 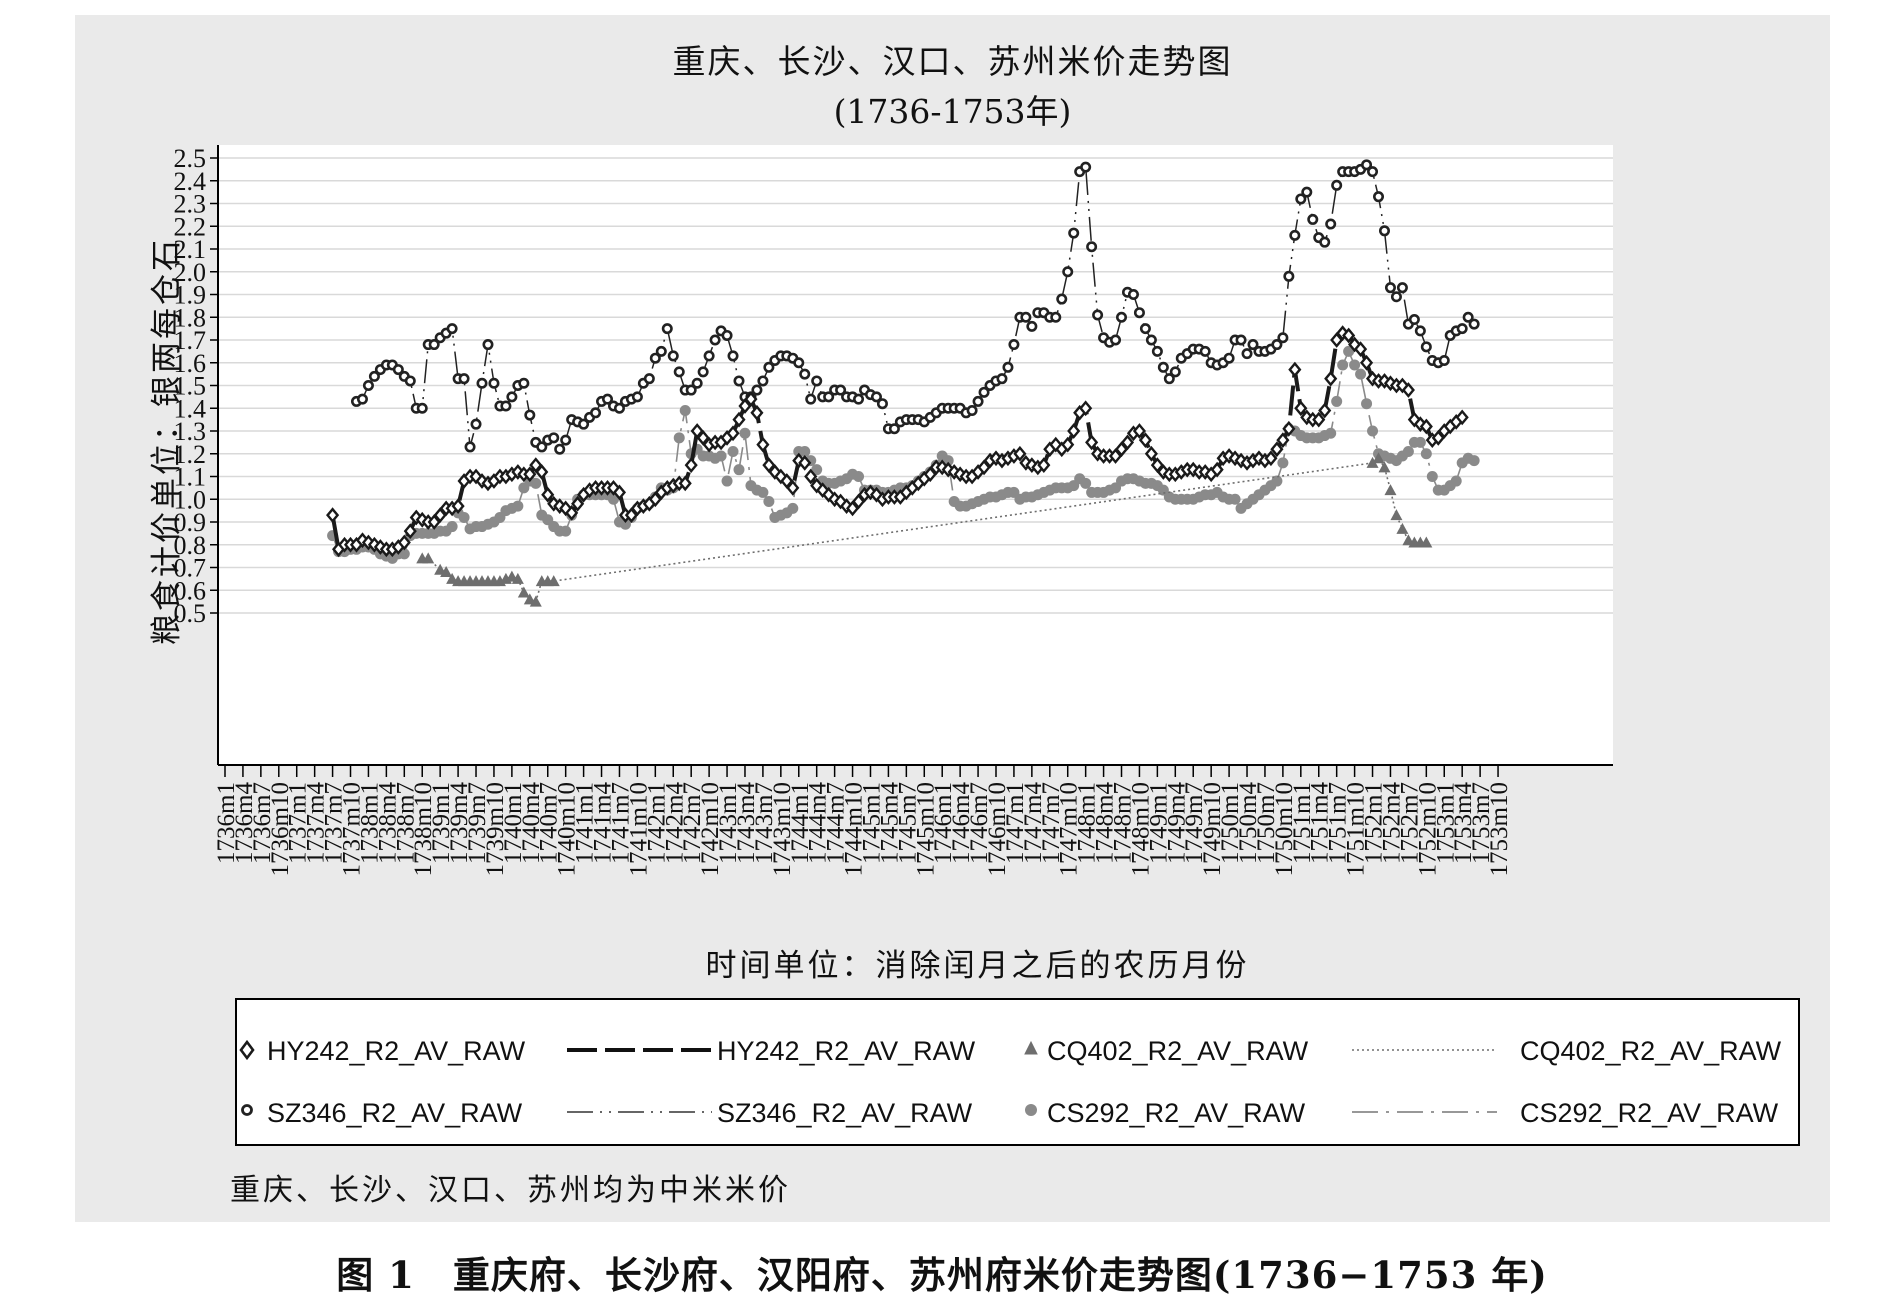 What do you see at coordinates (190, 340) in the screenshot?
I see `y-tick-label: 1.7` at bounding box center [190, 340].